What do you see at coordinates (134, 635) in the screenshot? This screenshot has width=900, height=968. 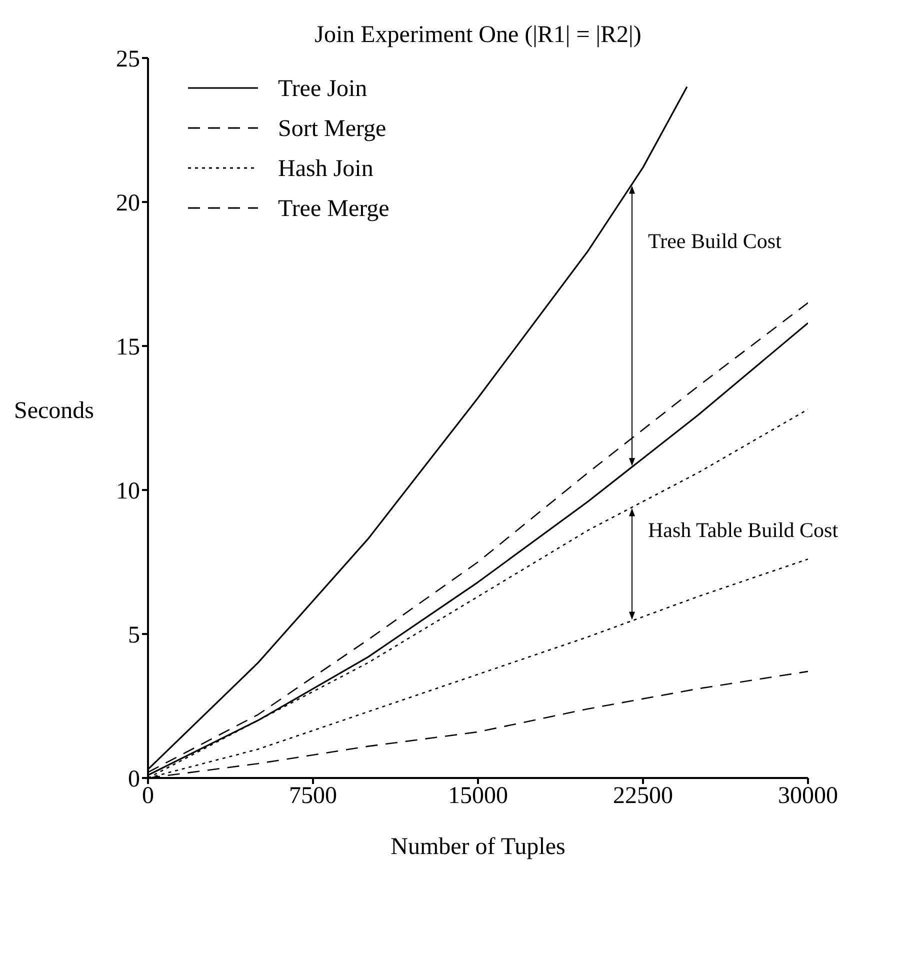 I see `y-tick-label: 5` at bounding box center [134, 635].